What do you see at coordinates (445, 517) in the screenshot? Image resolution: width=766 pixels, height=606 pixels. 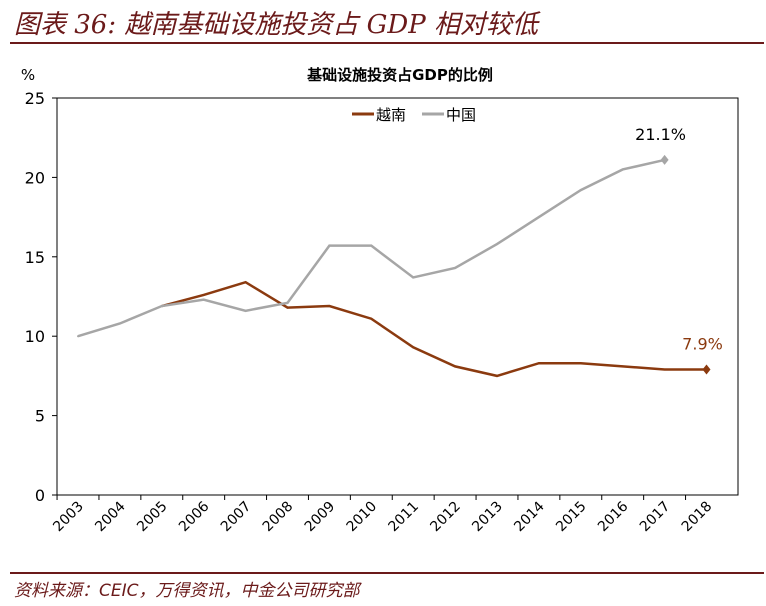 I see `x-tick-label: 2012` at bounding box center [445, 517].